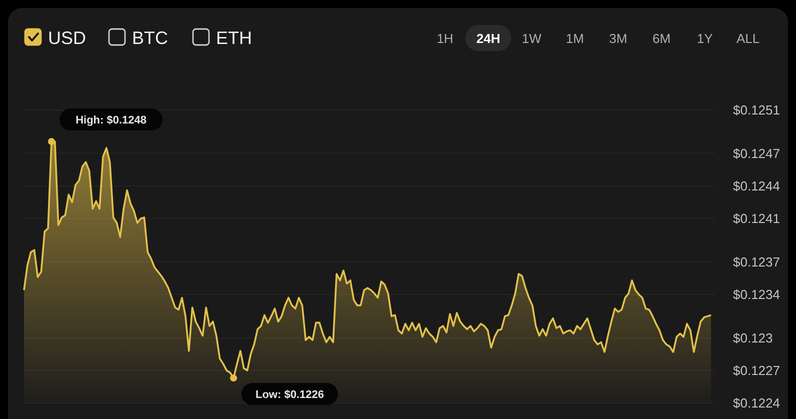 This screenshot has height=419, width=796. What do you see at coordinates (756, 262) in the screenshot?
I see `y-tick-label: $0.1237` at bounding box center [756, 262].